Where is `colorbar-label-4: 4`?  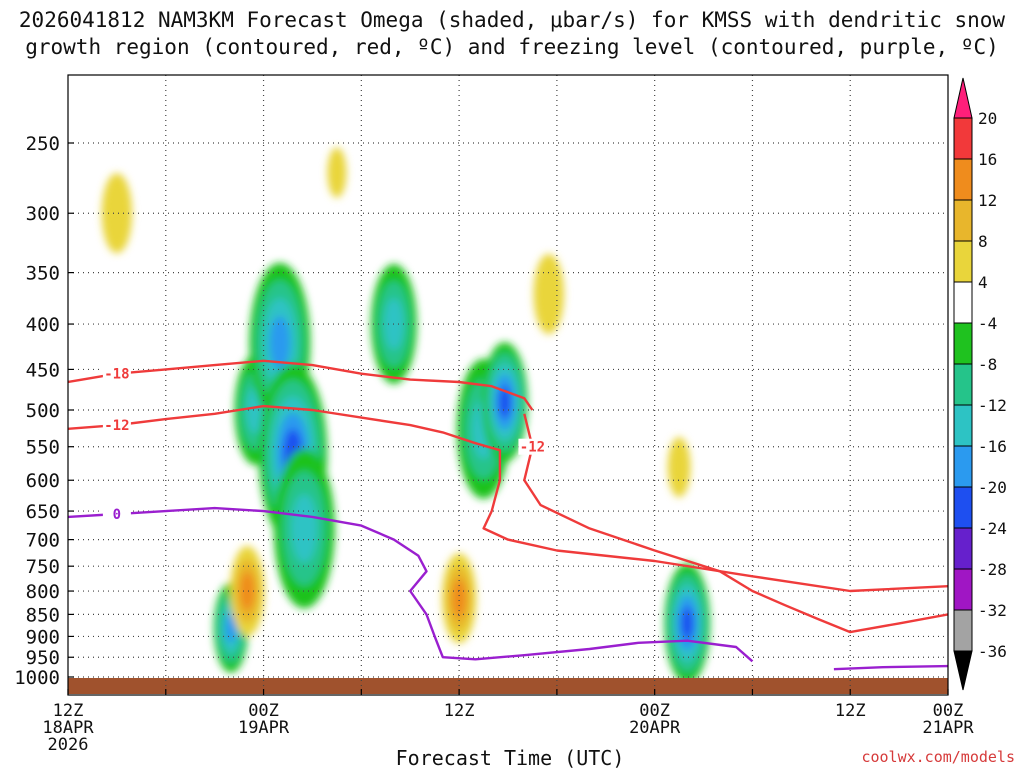
colorbar-label-4: 4 is located at coordinates (983, 282).